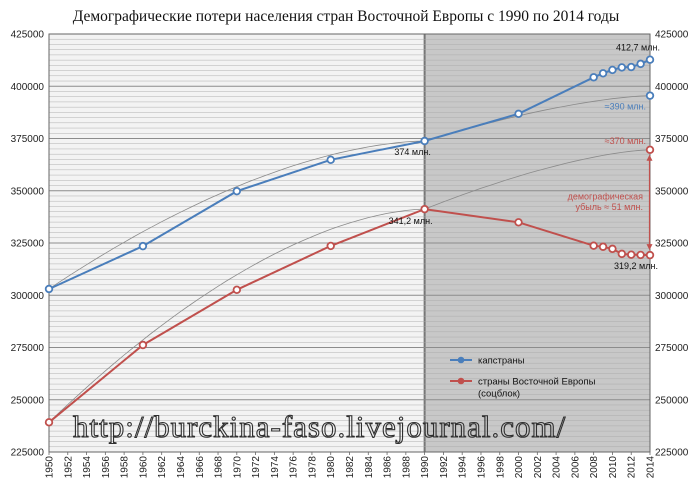  I want to click on x-tick-label: 1960, so click(143, 467).